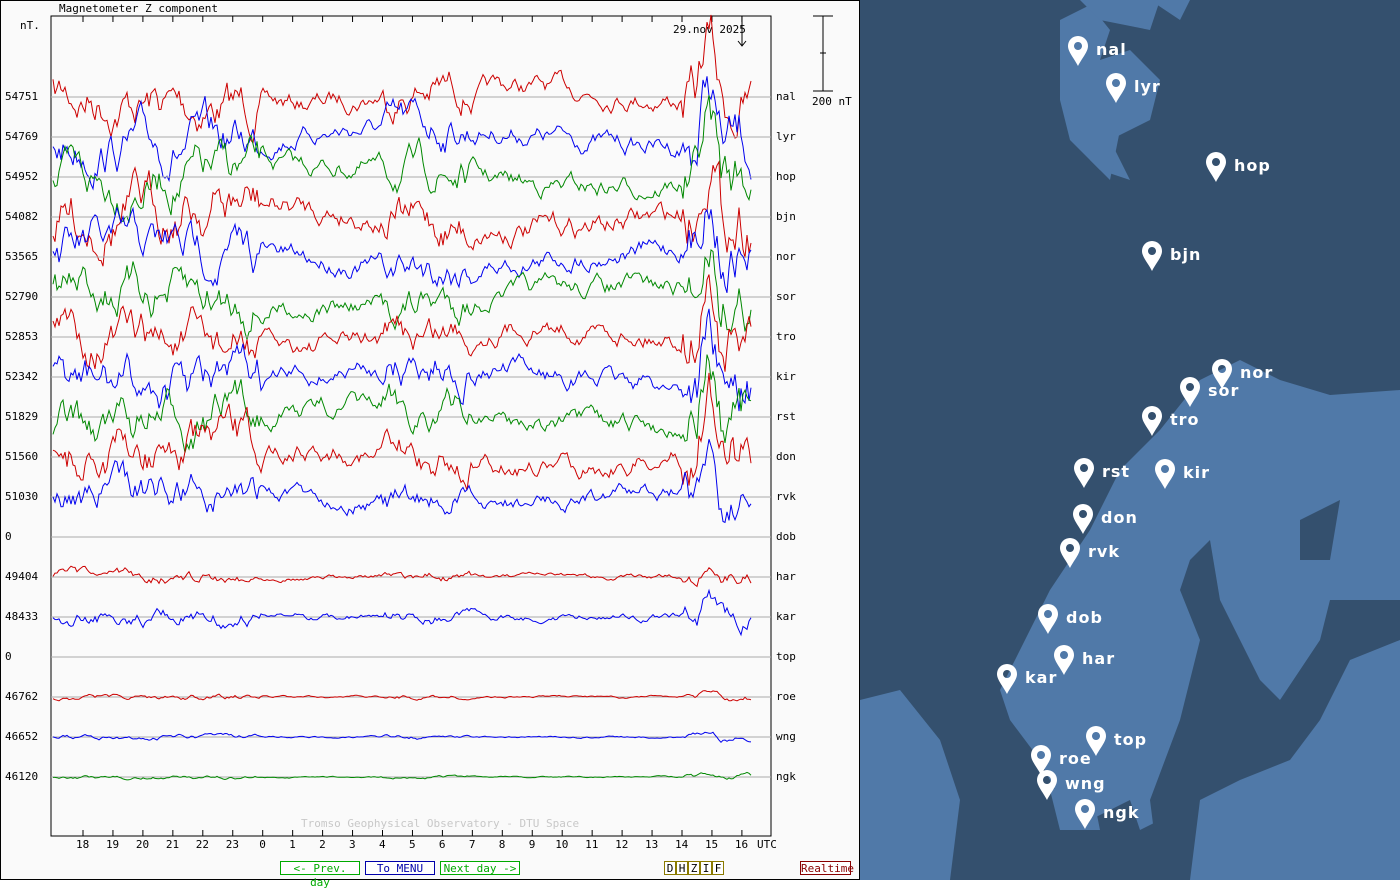 The image size is (1400, 890). What do you see at coordinates (786, 496) in the screenshot?
I see `station-code-rvk: rvk` at bounding box center [786, 496].